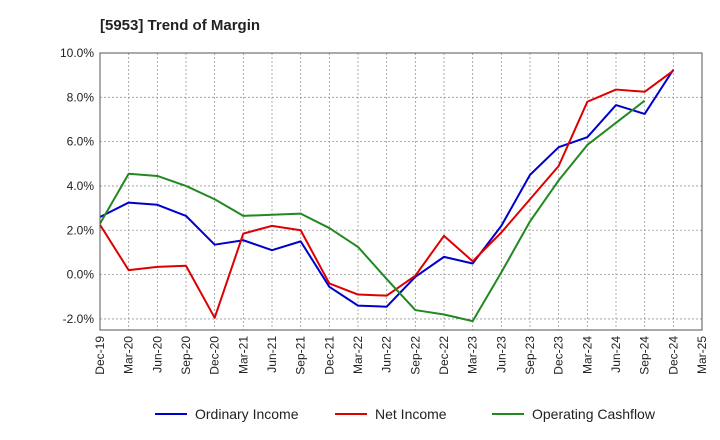  Describe the element at coordinates (301, 355) in the screenshot. I see `x-tick-label: Sep-21` at that location.